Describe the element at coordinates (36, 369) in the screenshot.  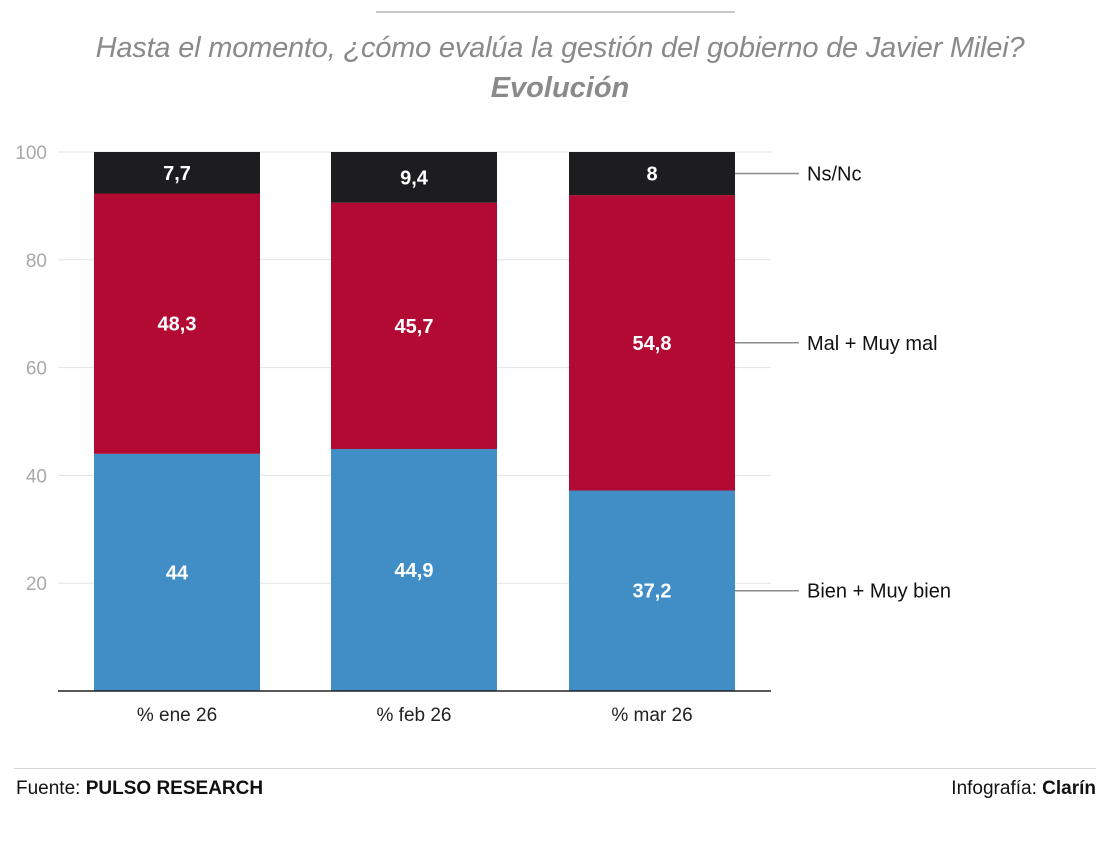
I see `y-tick-label: 60` at that location.